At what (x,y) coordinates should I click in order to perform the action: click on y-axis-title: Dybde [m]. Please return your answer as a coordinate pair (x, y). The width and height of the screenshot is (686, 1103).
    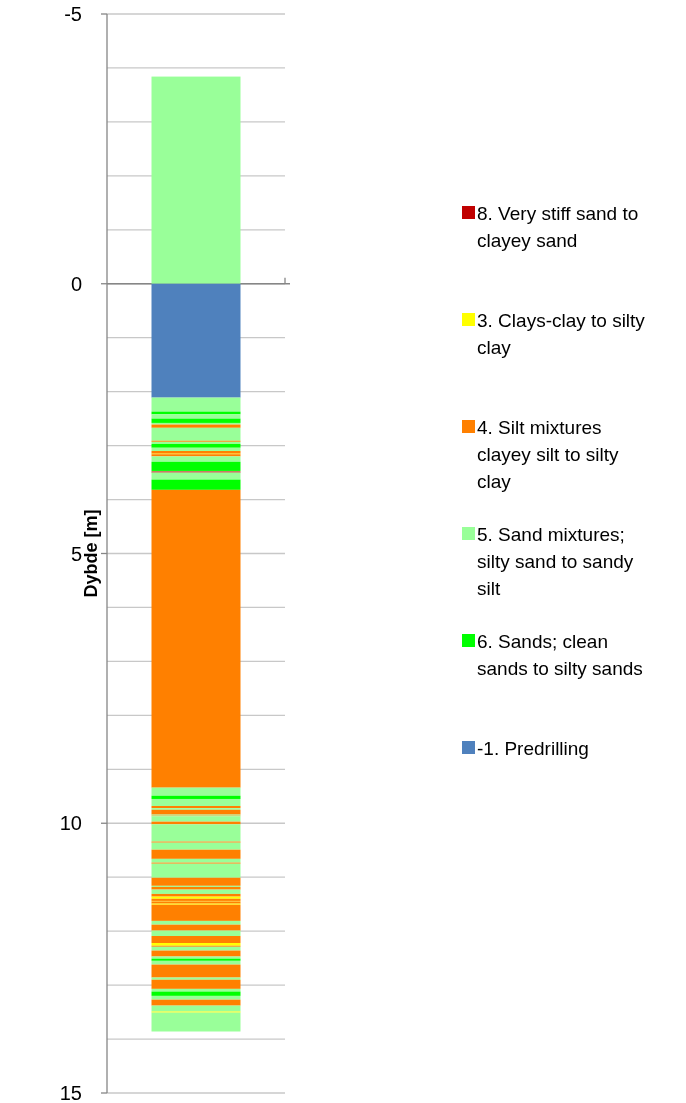
    Looking at the image, I should click on (91, 553).